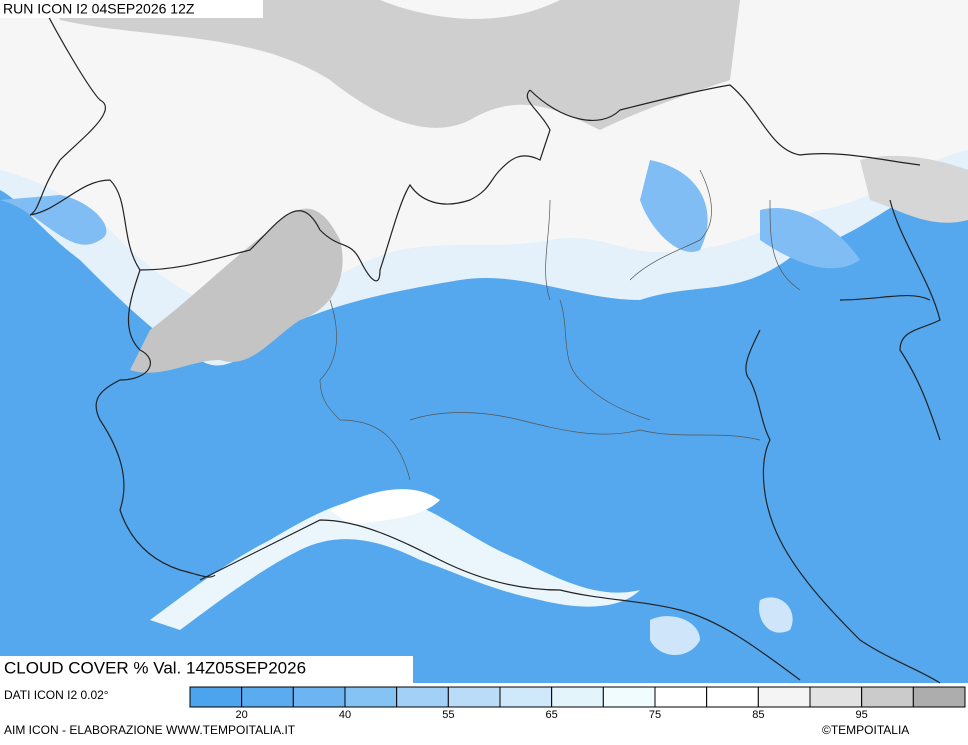 The height and width of the screenshot is (745, 968). What do you see at coordinates (395, 563) in the screenshot?
I see `cloud-band` at bounding box center [395, 563].